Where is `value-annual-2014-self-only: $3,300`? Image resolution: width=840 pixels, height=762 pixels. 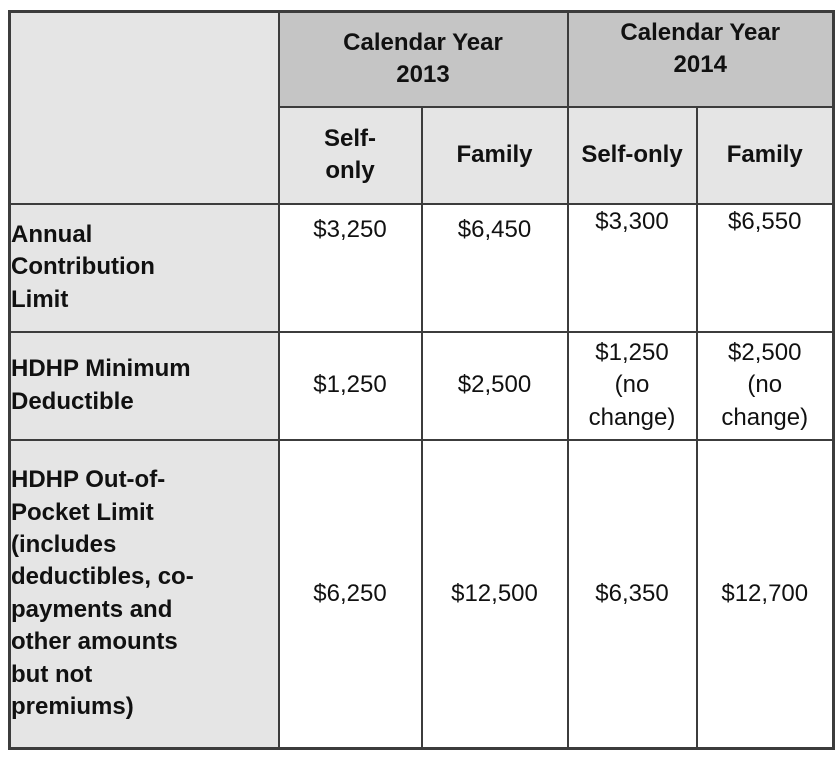 value-annual-2014-self-only: $3,300 is located at coordinates (632, 267).